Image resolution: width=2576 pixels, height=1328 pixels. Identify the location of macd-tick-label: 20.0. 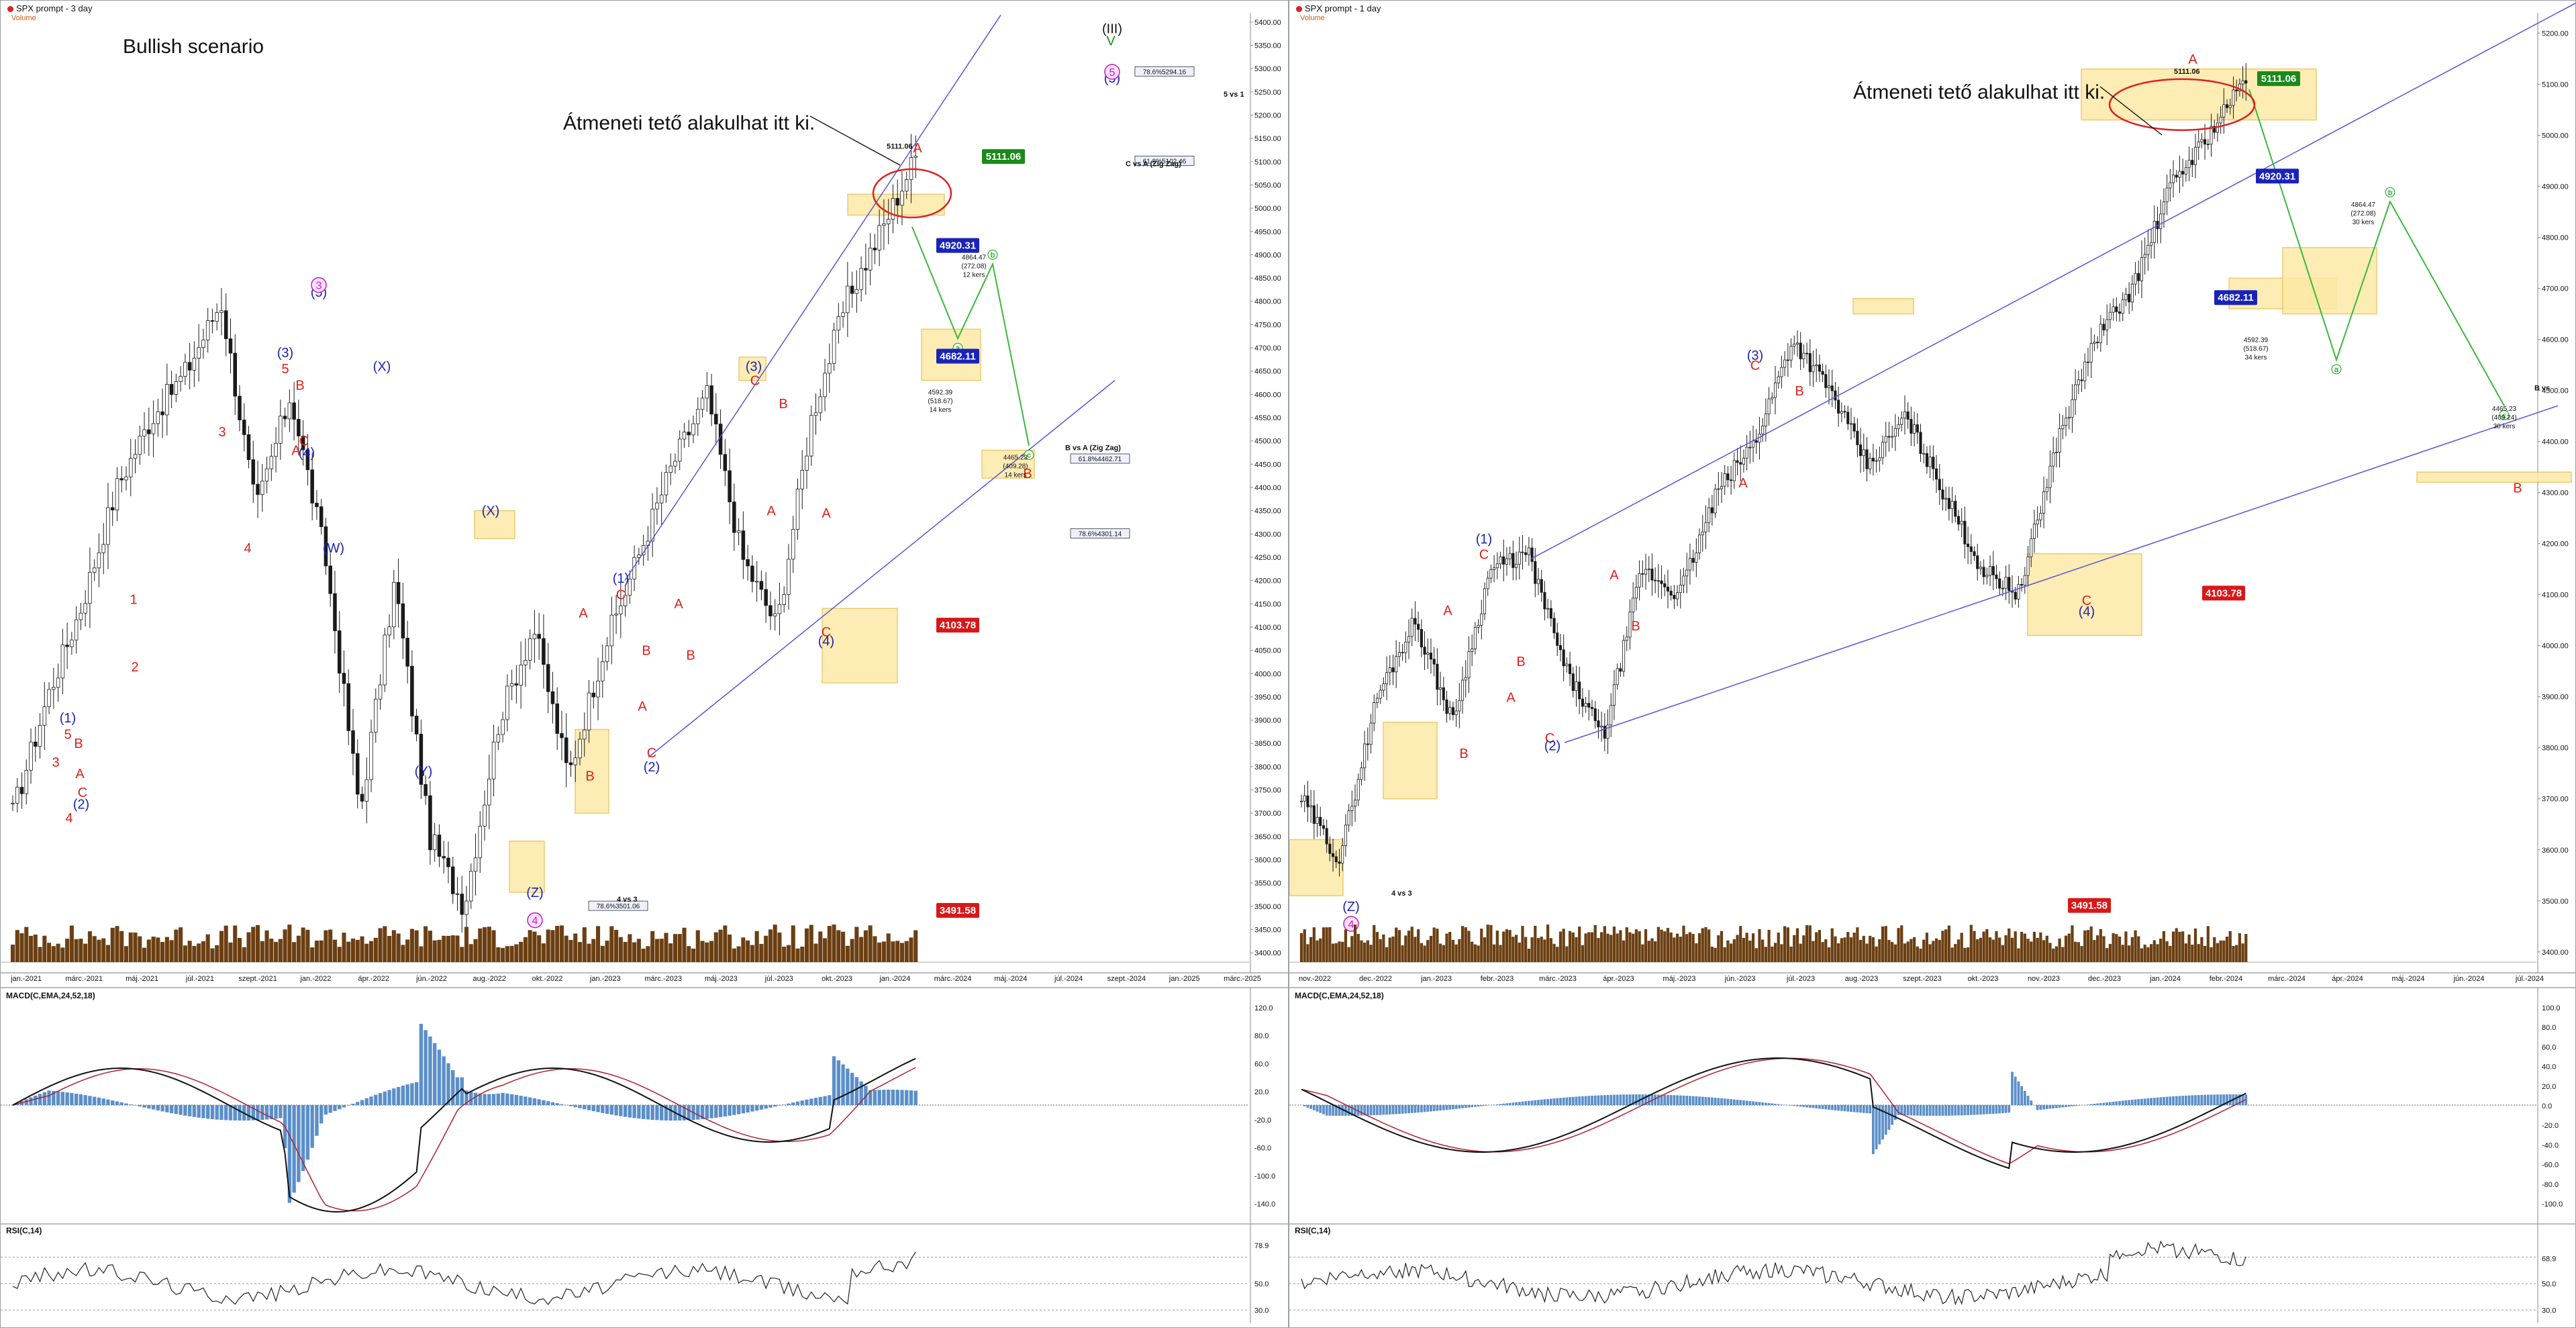
(2549, 1087).